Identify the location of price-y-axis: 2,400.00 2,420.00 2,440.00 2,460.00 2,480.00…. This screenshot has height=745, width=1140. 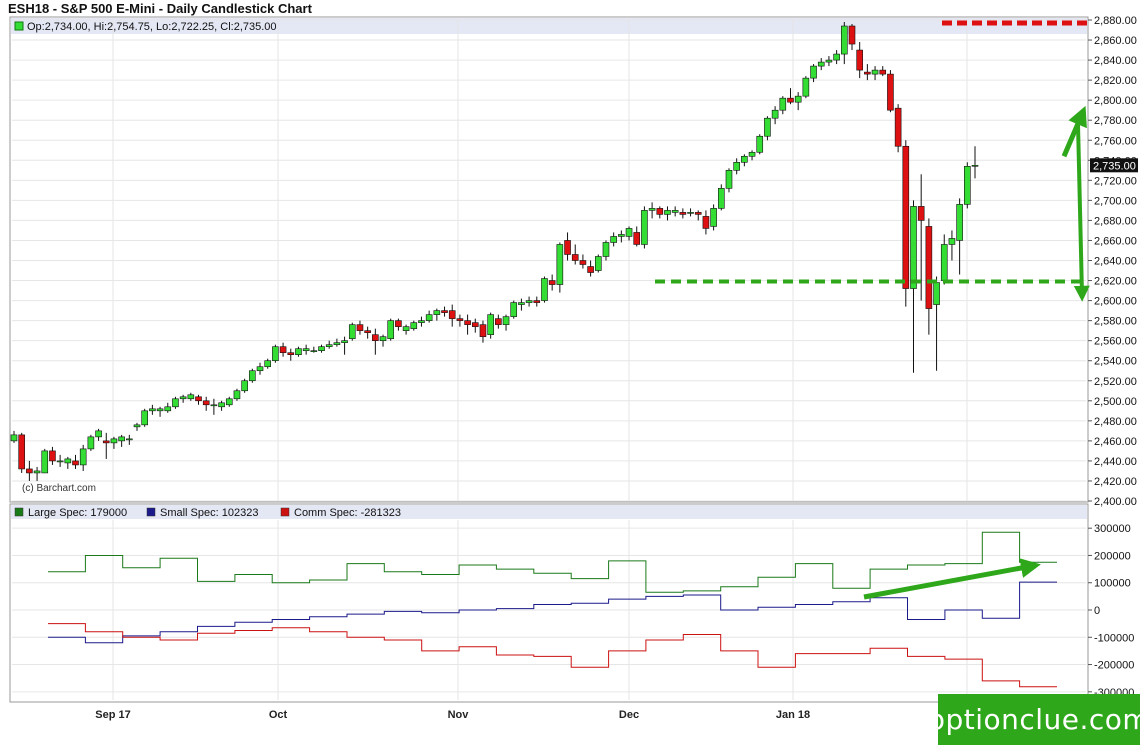
(1113, 261).